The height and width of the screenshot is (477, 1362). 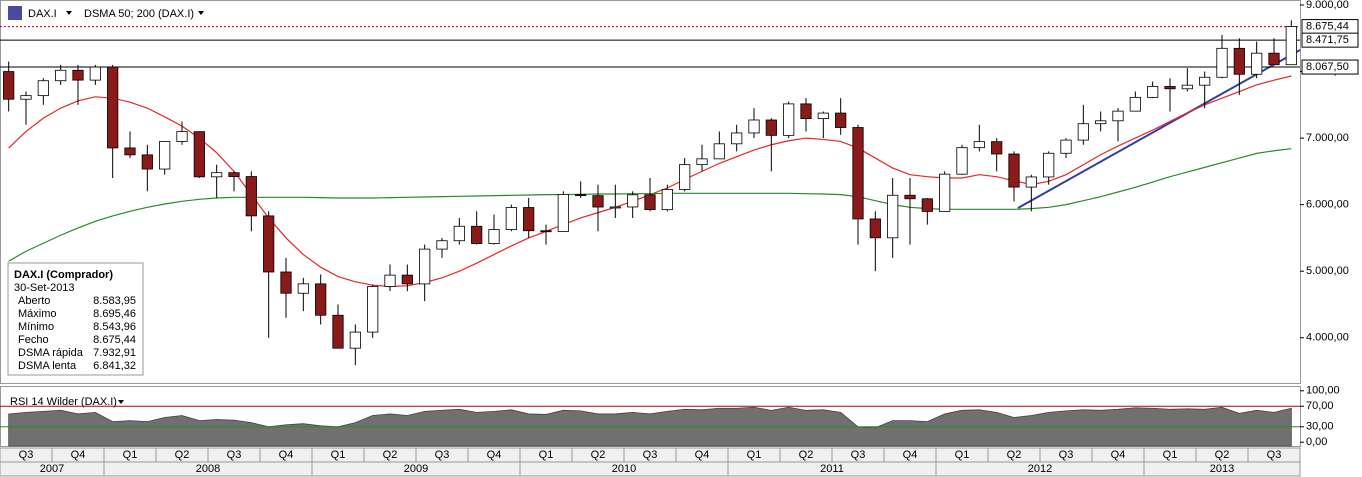 What do you see at coordinates (15, 13) in the screenshot?
I see `symbol-icon` at bounding box center [15, 13].